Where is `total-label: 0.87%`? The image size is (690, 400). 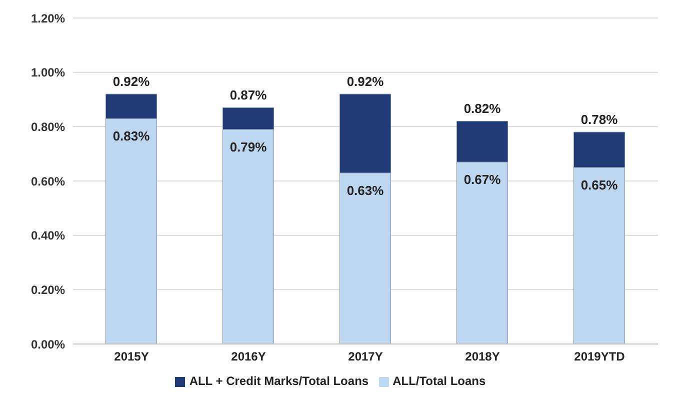 total-label: 0.87% is located at coordinates (249, 95).